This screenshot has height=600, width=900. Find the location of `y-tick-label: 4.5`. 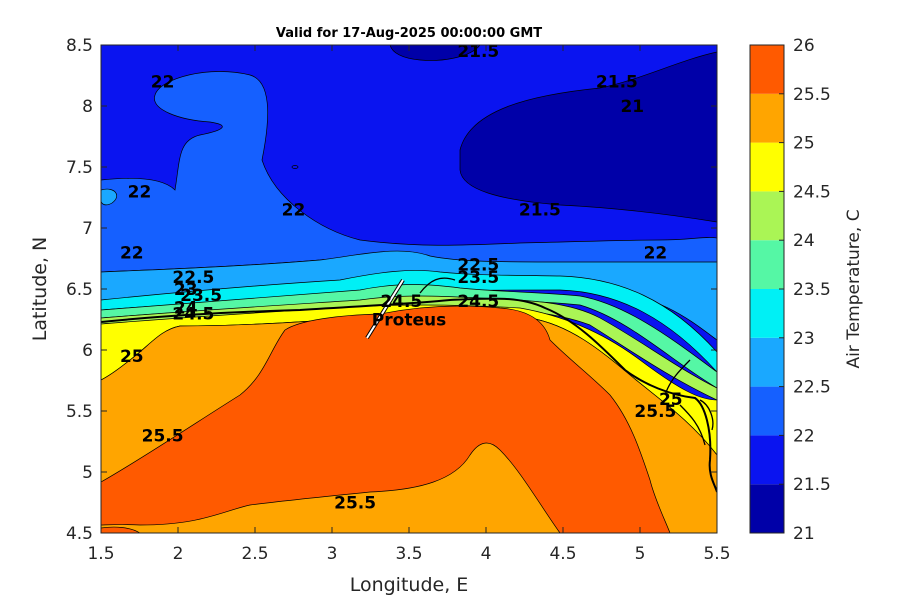

y-tick-label: 4.5 is located at coordinates (79, 534).